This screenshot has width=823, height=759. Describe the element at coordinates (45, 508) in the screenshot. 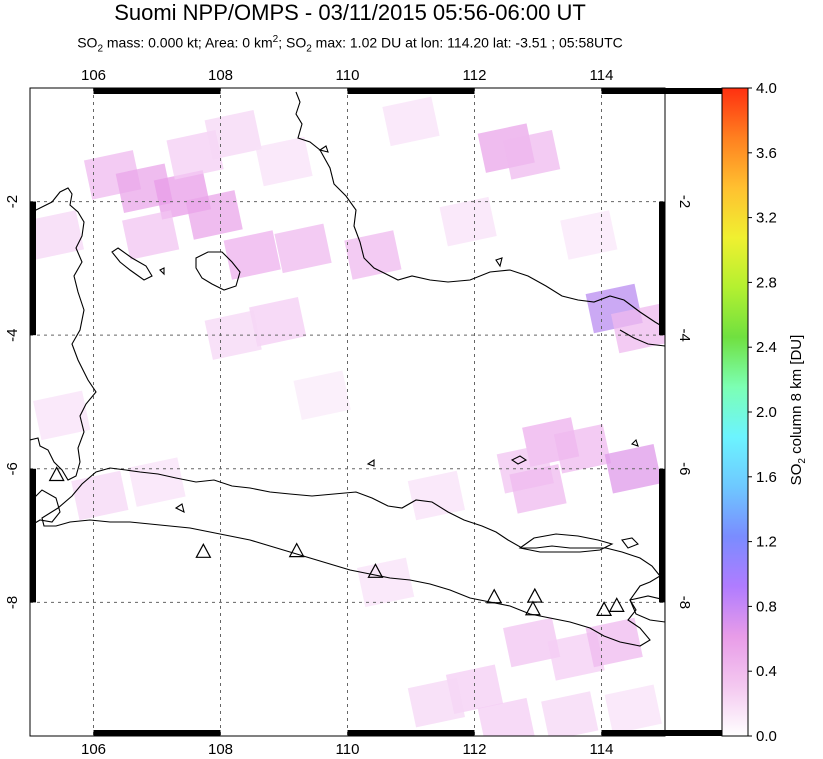

I see `coast-sumatra-lampung` at that location.